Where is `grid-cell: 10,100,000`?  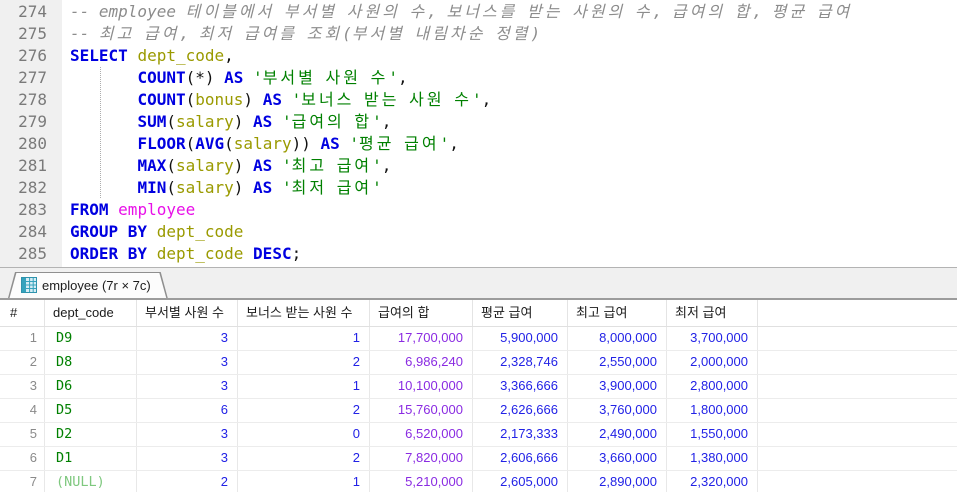
grid-cell: 10,100,000 is located at coordinates (421, 386).